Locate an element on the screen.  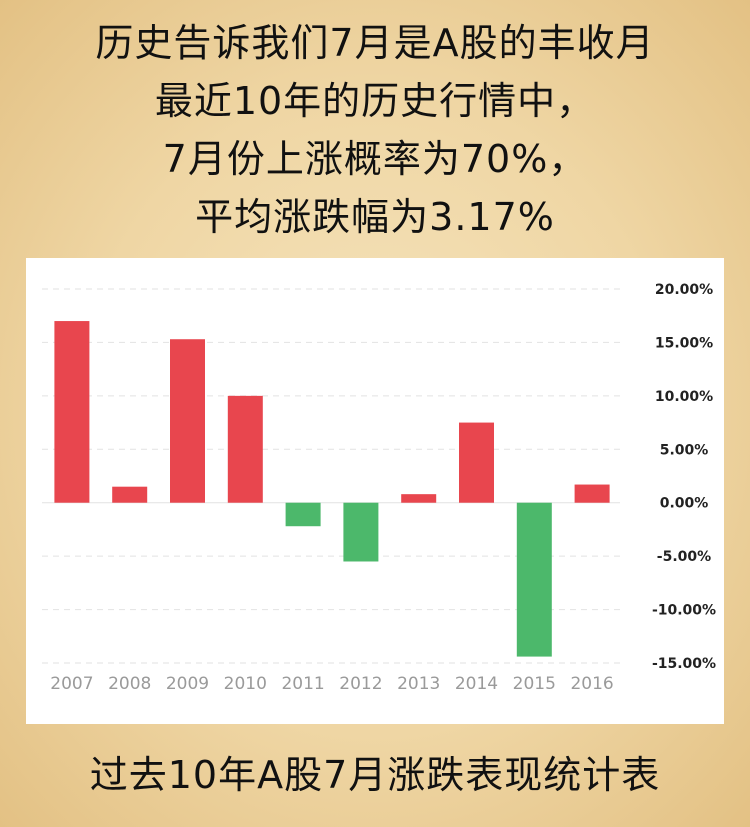
bar-2011 is located at coordinates (303, 514).